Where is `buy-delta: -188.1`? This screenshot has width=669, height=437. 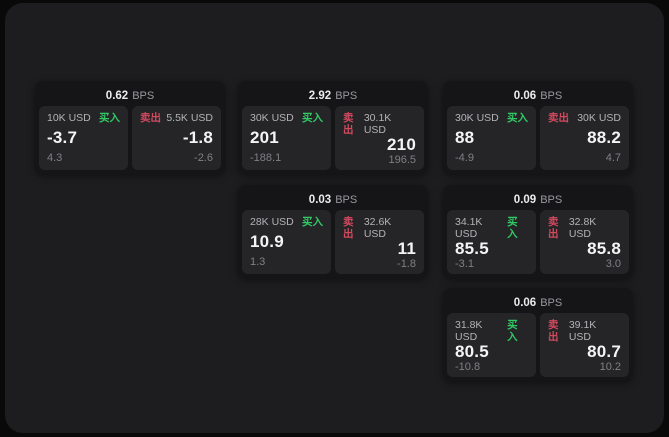
buy-delta: -188.1 is located at coordinates (266, 158).